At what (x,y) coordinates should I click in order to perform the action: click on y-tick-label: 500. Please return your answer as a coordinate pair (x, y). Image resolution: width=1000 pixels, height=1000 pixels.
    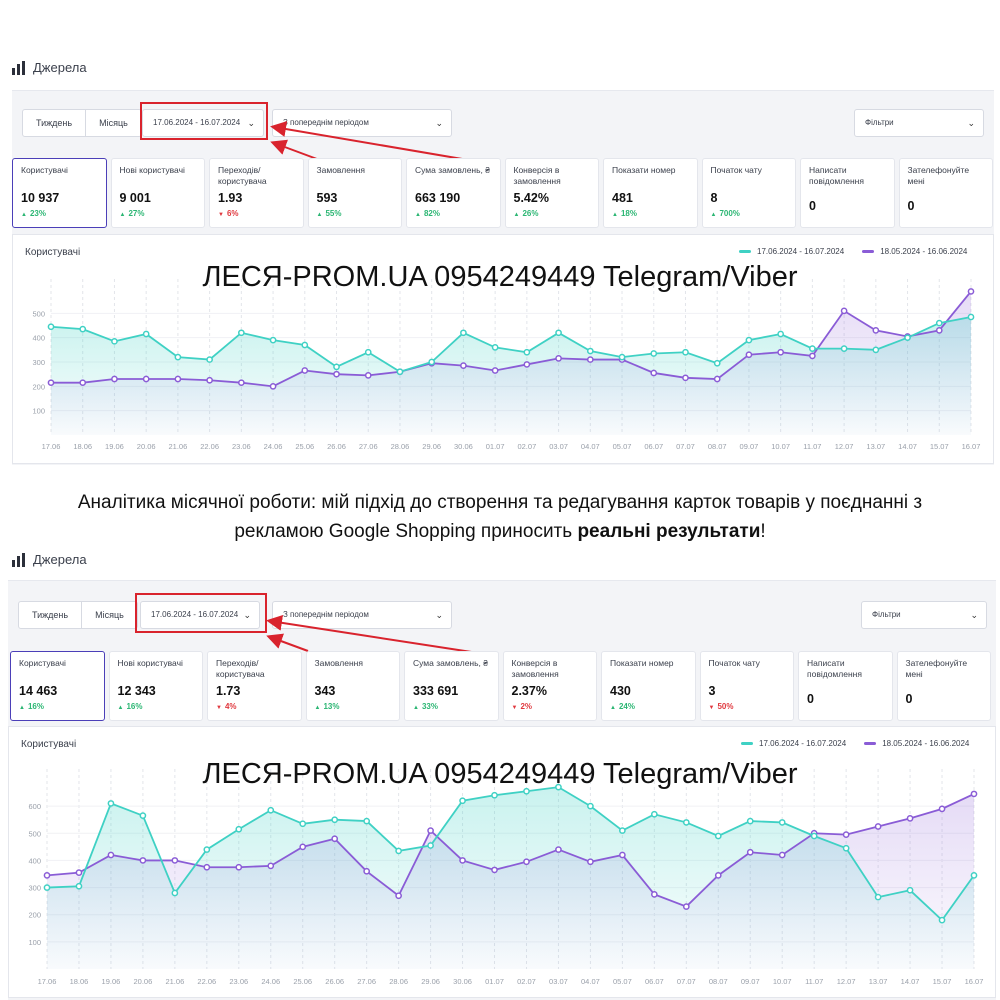
    Looking at the image, I should click on (38, 313).